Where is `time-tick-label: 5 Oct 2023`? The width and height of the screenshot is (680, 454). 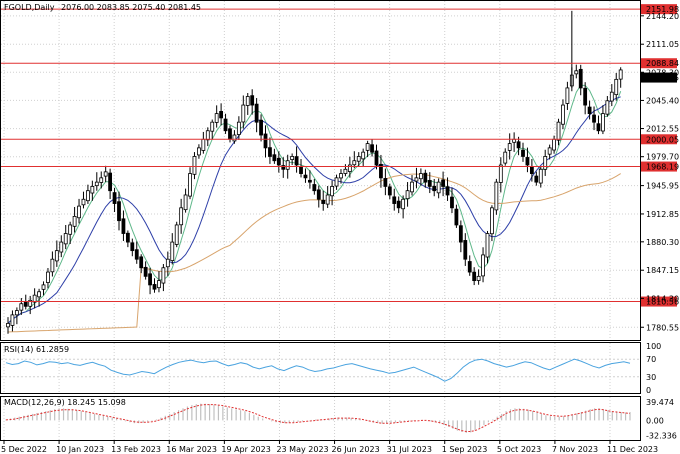
time-tick-label: 5 Oct 2023 is located at coordinates (519, 449).